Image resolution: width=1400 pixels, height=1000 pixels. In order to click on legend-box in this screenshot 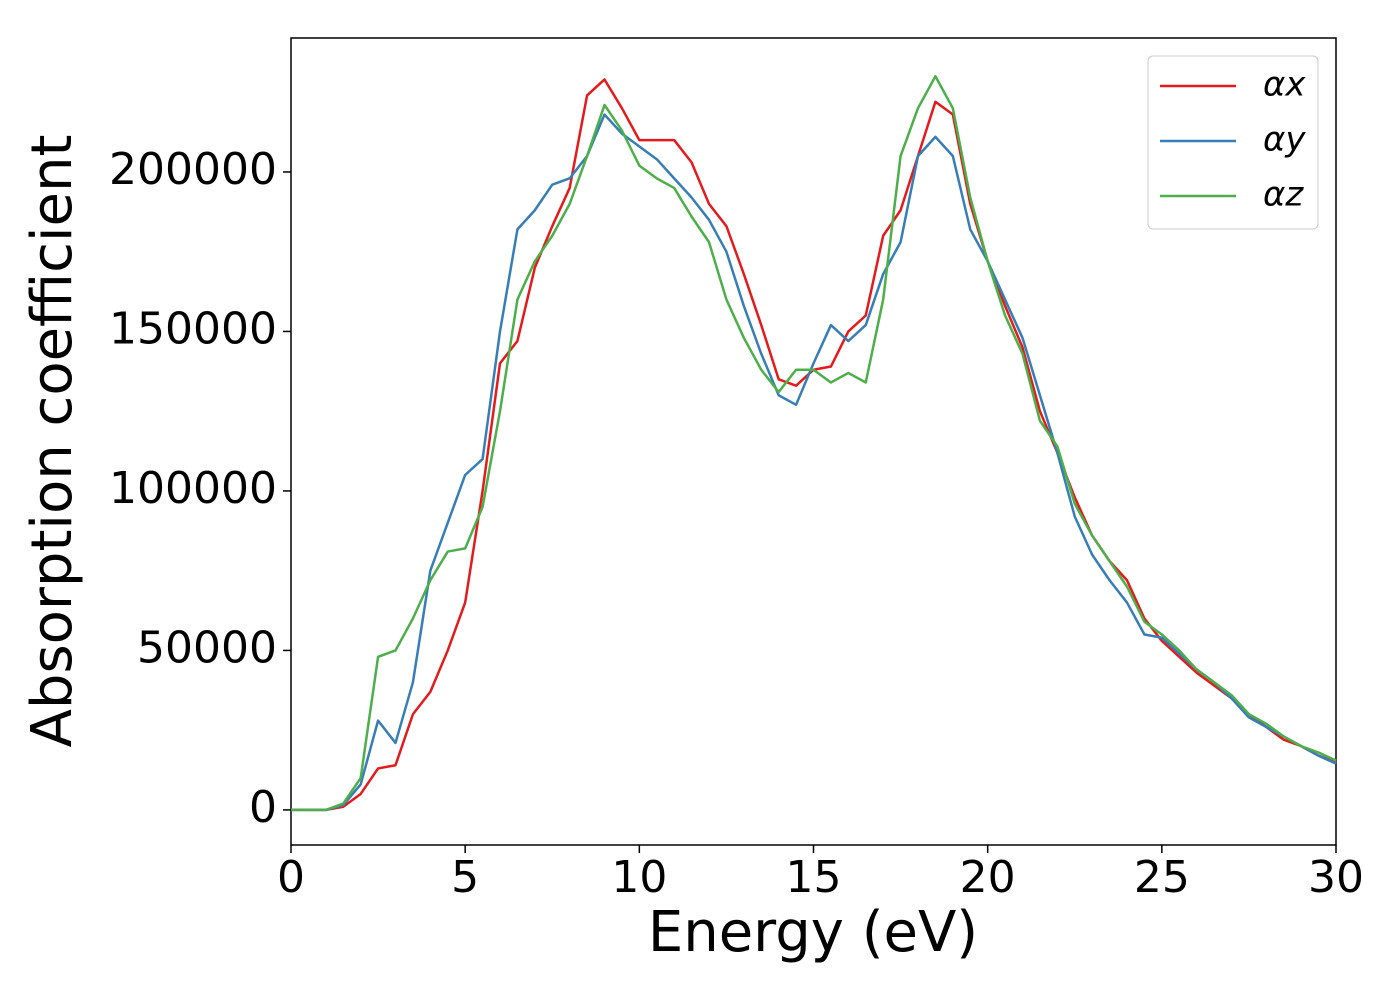, I will do `click(1233, 142)`.